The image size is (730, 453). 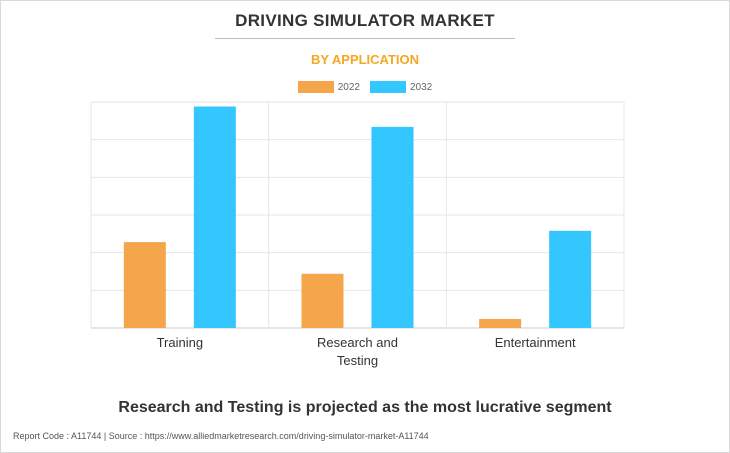 I want to click on chart-subtitle: BY APPLICATION, so click(x=365, y=59).